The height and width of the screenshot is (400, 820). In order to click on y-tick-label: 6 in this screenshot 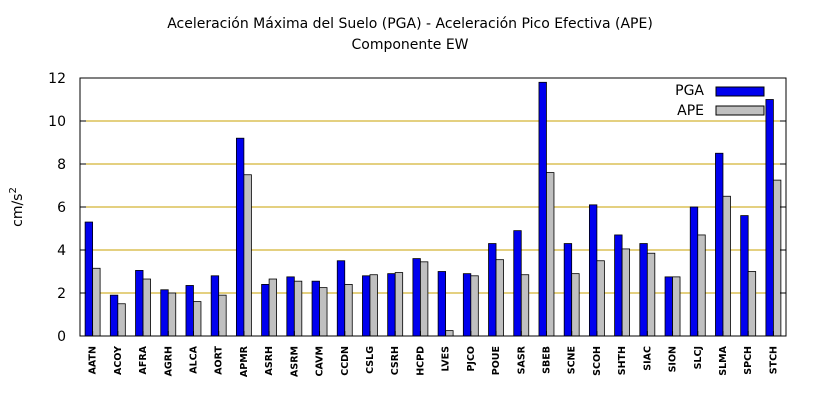, I will do `click(61, 208)`.